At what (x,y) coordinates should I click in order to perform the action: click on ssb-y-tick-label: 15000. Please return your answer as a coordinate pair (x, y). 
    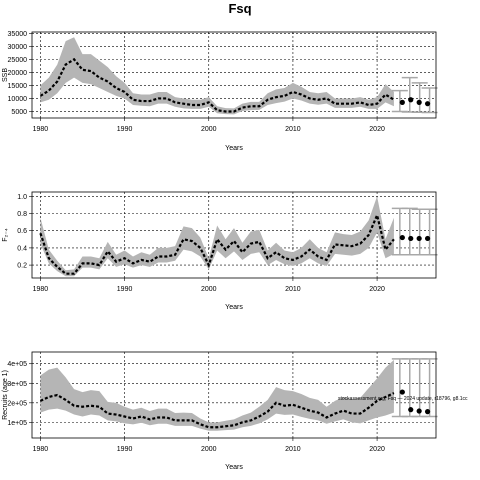
    Looking at the image, I should click on (18, 86).